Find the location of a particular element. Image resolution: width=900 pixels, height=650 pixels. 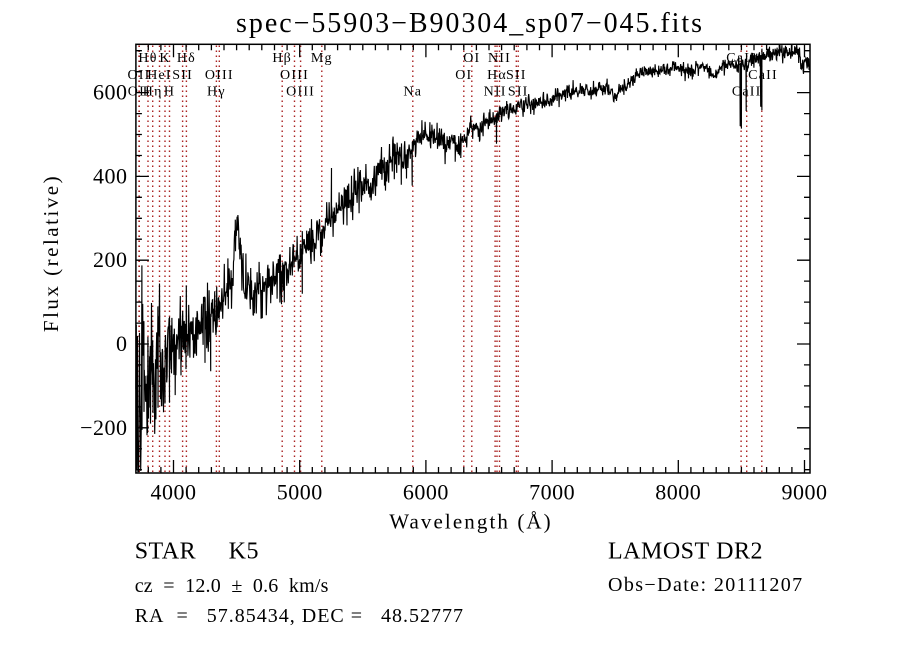

svg-text: cz = 12.0 ± 0.6 km/s is located at coordinates (232, 586).